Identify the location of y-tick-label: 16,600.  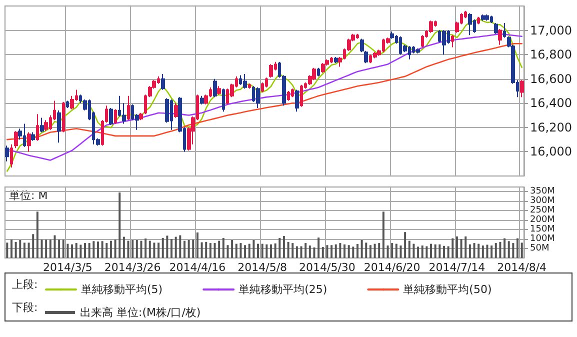
(551, 79).